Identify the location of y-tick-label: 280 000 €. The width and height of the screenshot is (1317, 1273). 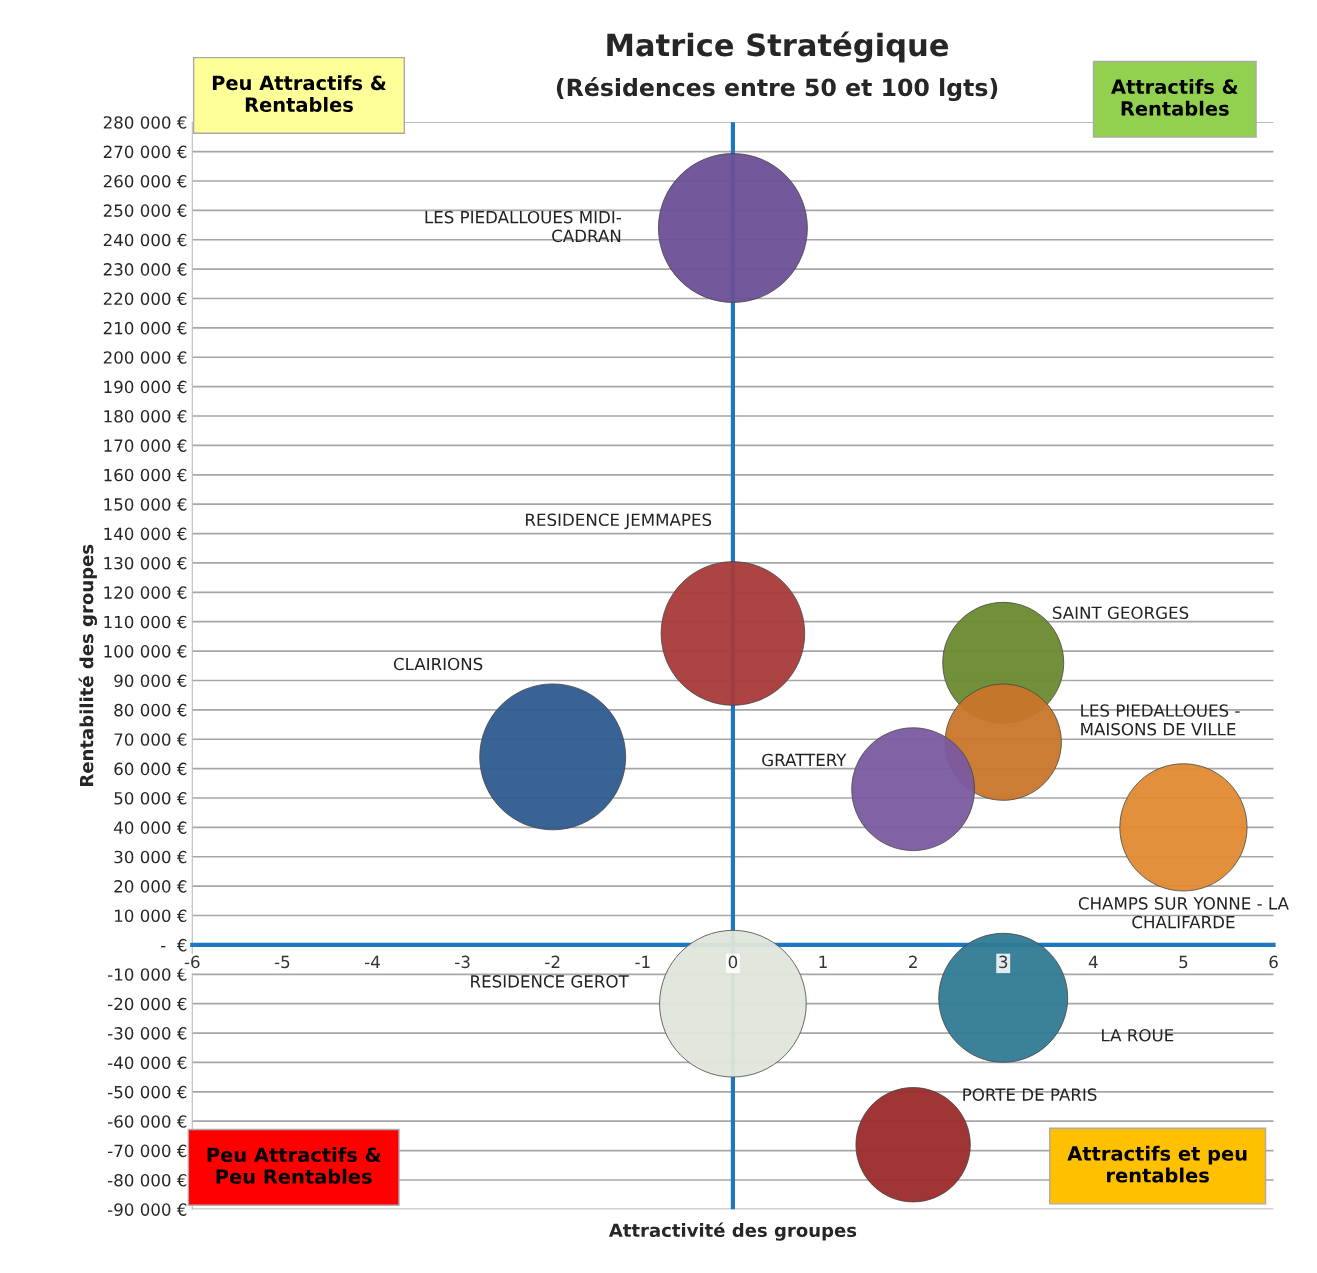
(145, 122).